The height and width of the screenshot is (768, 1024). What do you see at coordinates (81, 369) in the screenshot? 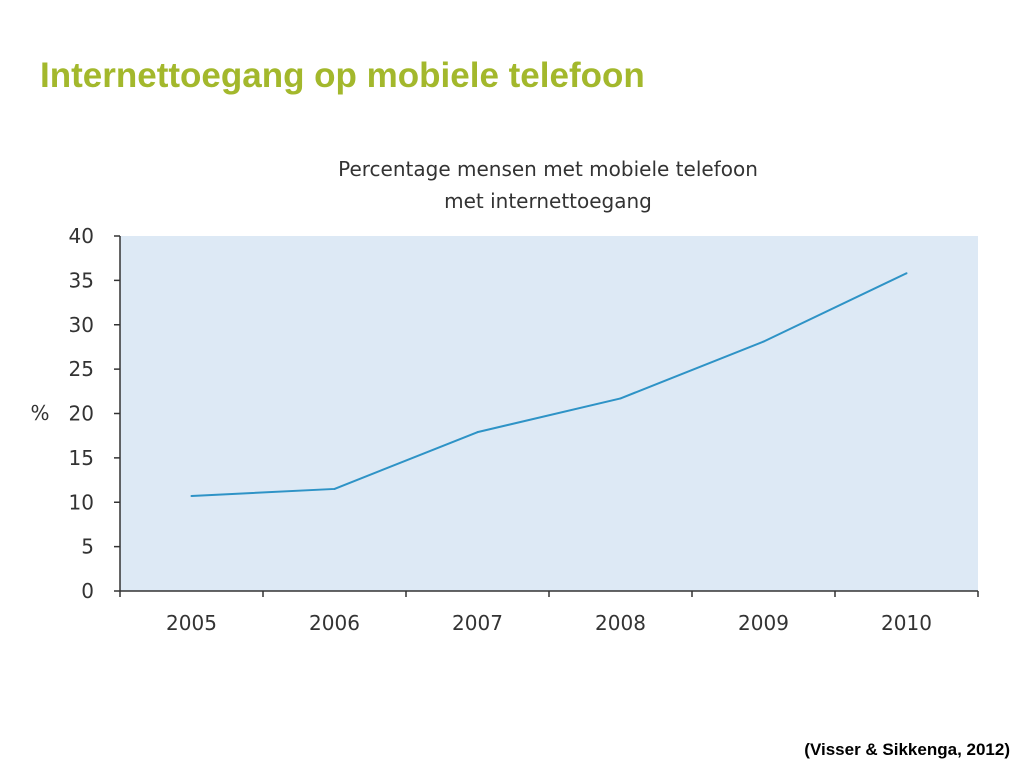
I see `y-tick-label: 25` at bounding box center [81, 369].